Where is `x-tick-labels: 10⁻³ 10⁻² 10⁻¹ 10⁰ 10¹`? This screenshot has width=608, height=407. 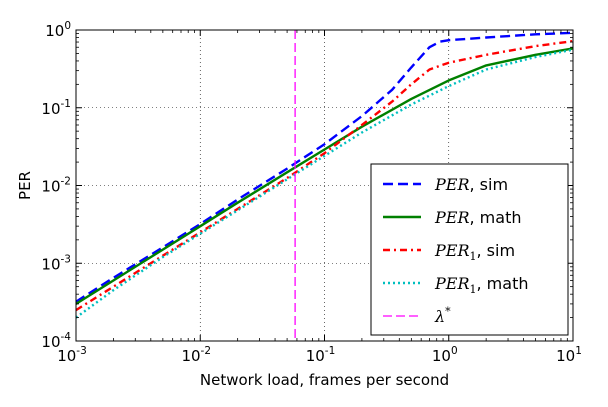
x-tick-labels: 10⁻³ 10⁻² 10⁻¹ 10⁰ 10¹ is located at coordinates (319, 355).